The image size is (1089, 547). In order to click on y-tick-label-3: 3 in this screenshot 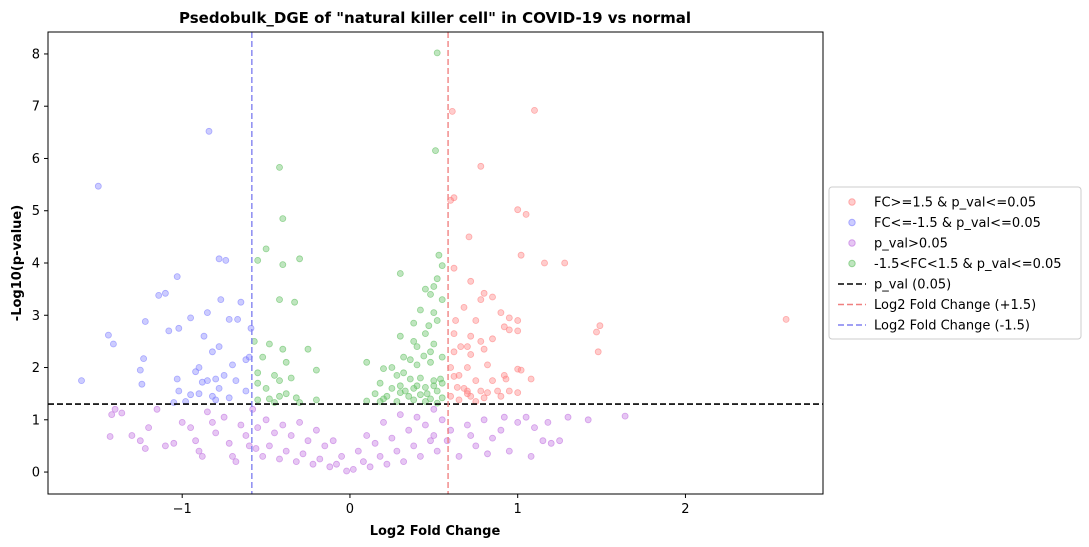, I will do `click(36, 316)`.